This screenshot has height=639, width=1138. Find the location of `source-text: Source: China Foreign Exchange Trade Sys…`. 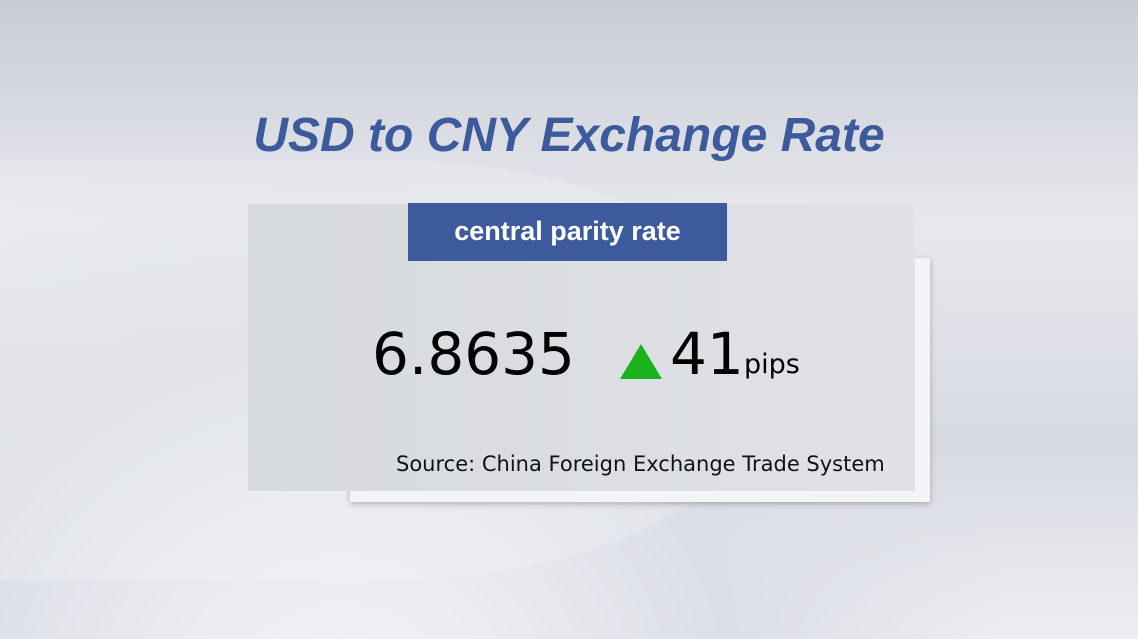

source-text: Source: China Foreign Exchange Trade Sys… is located at coordinates (640, 464).